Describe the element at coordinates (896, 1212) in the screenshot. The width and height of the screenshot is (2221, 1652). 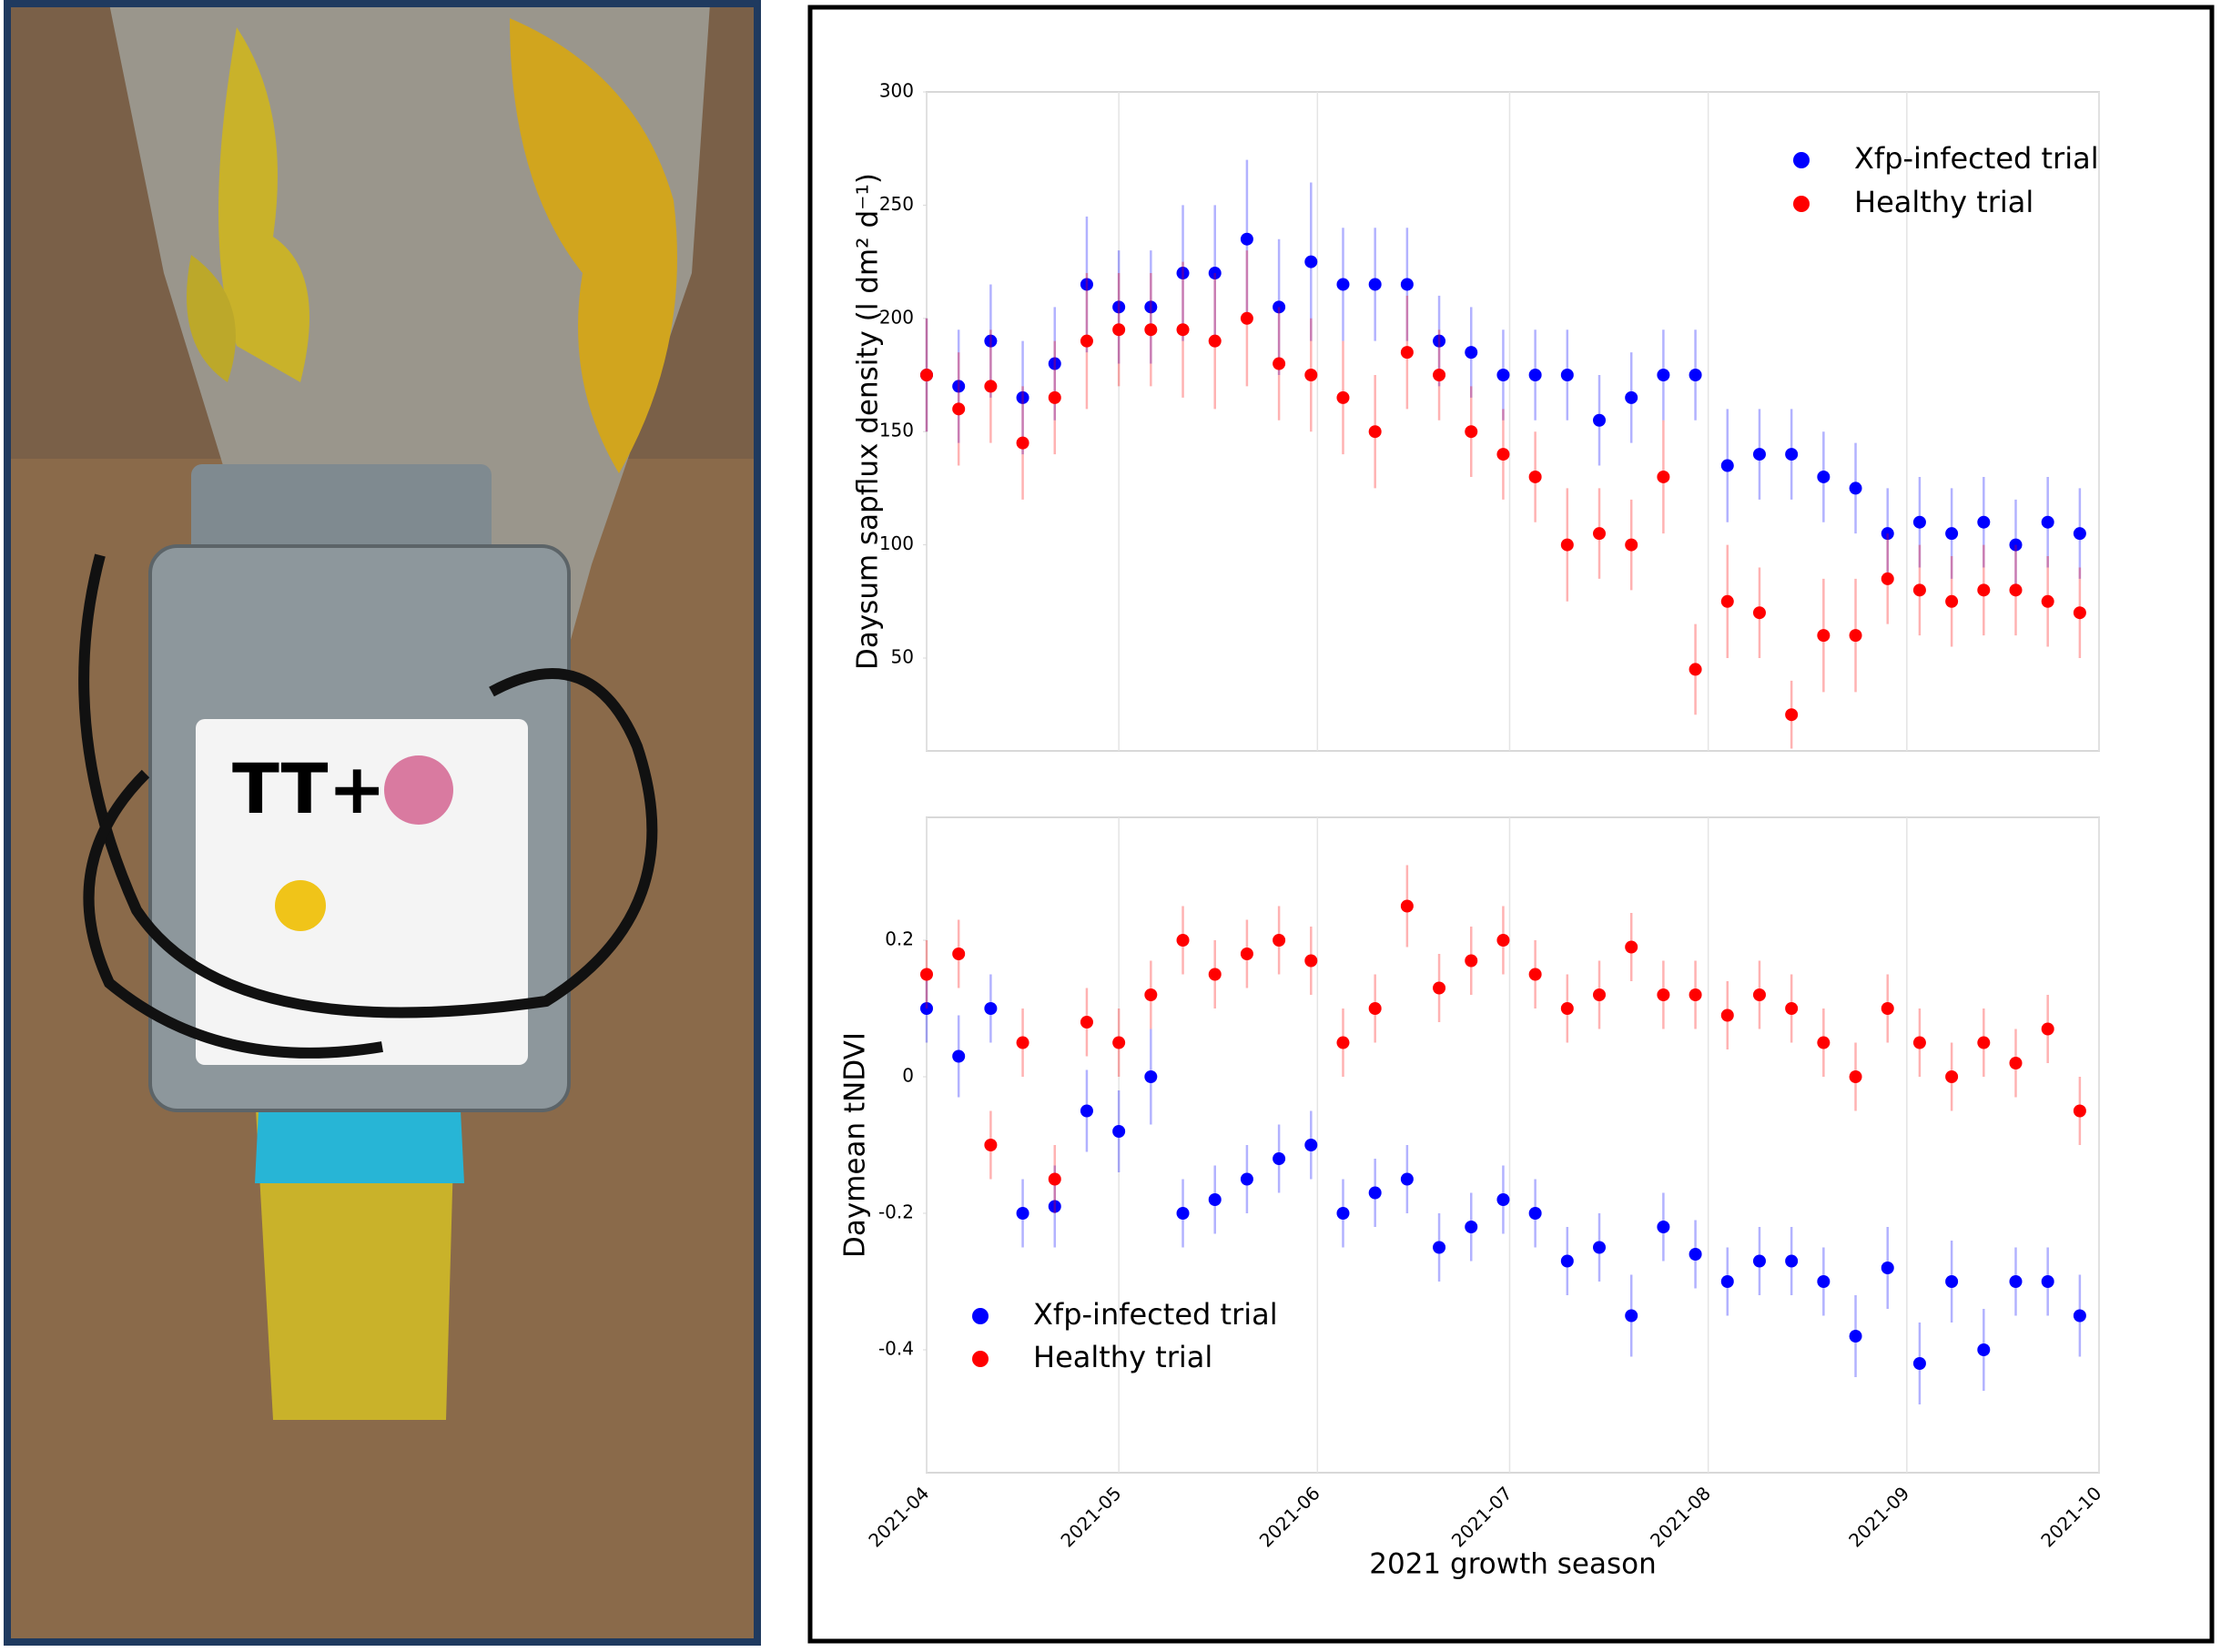
I see `y-tick-label: -0.2` at that location.